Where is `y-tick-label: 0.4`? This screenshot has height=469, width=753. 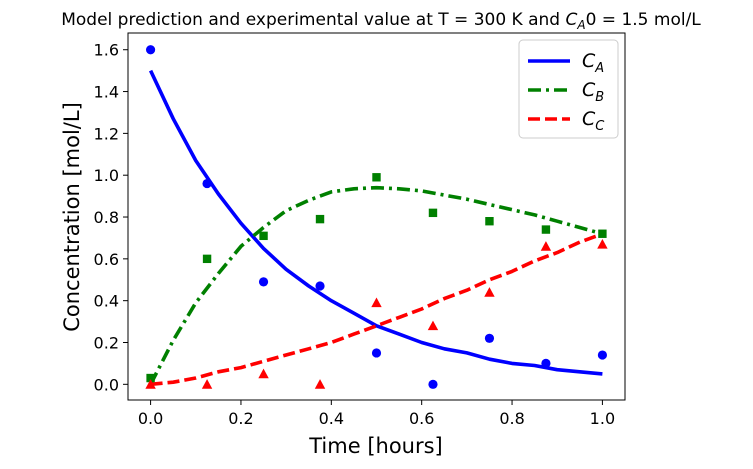
y-tick-label: 0.4 is located at coordinates (106, 301).